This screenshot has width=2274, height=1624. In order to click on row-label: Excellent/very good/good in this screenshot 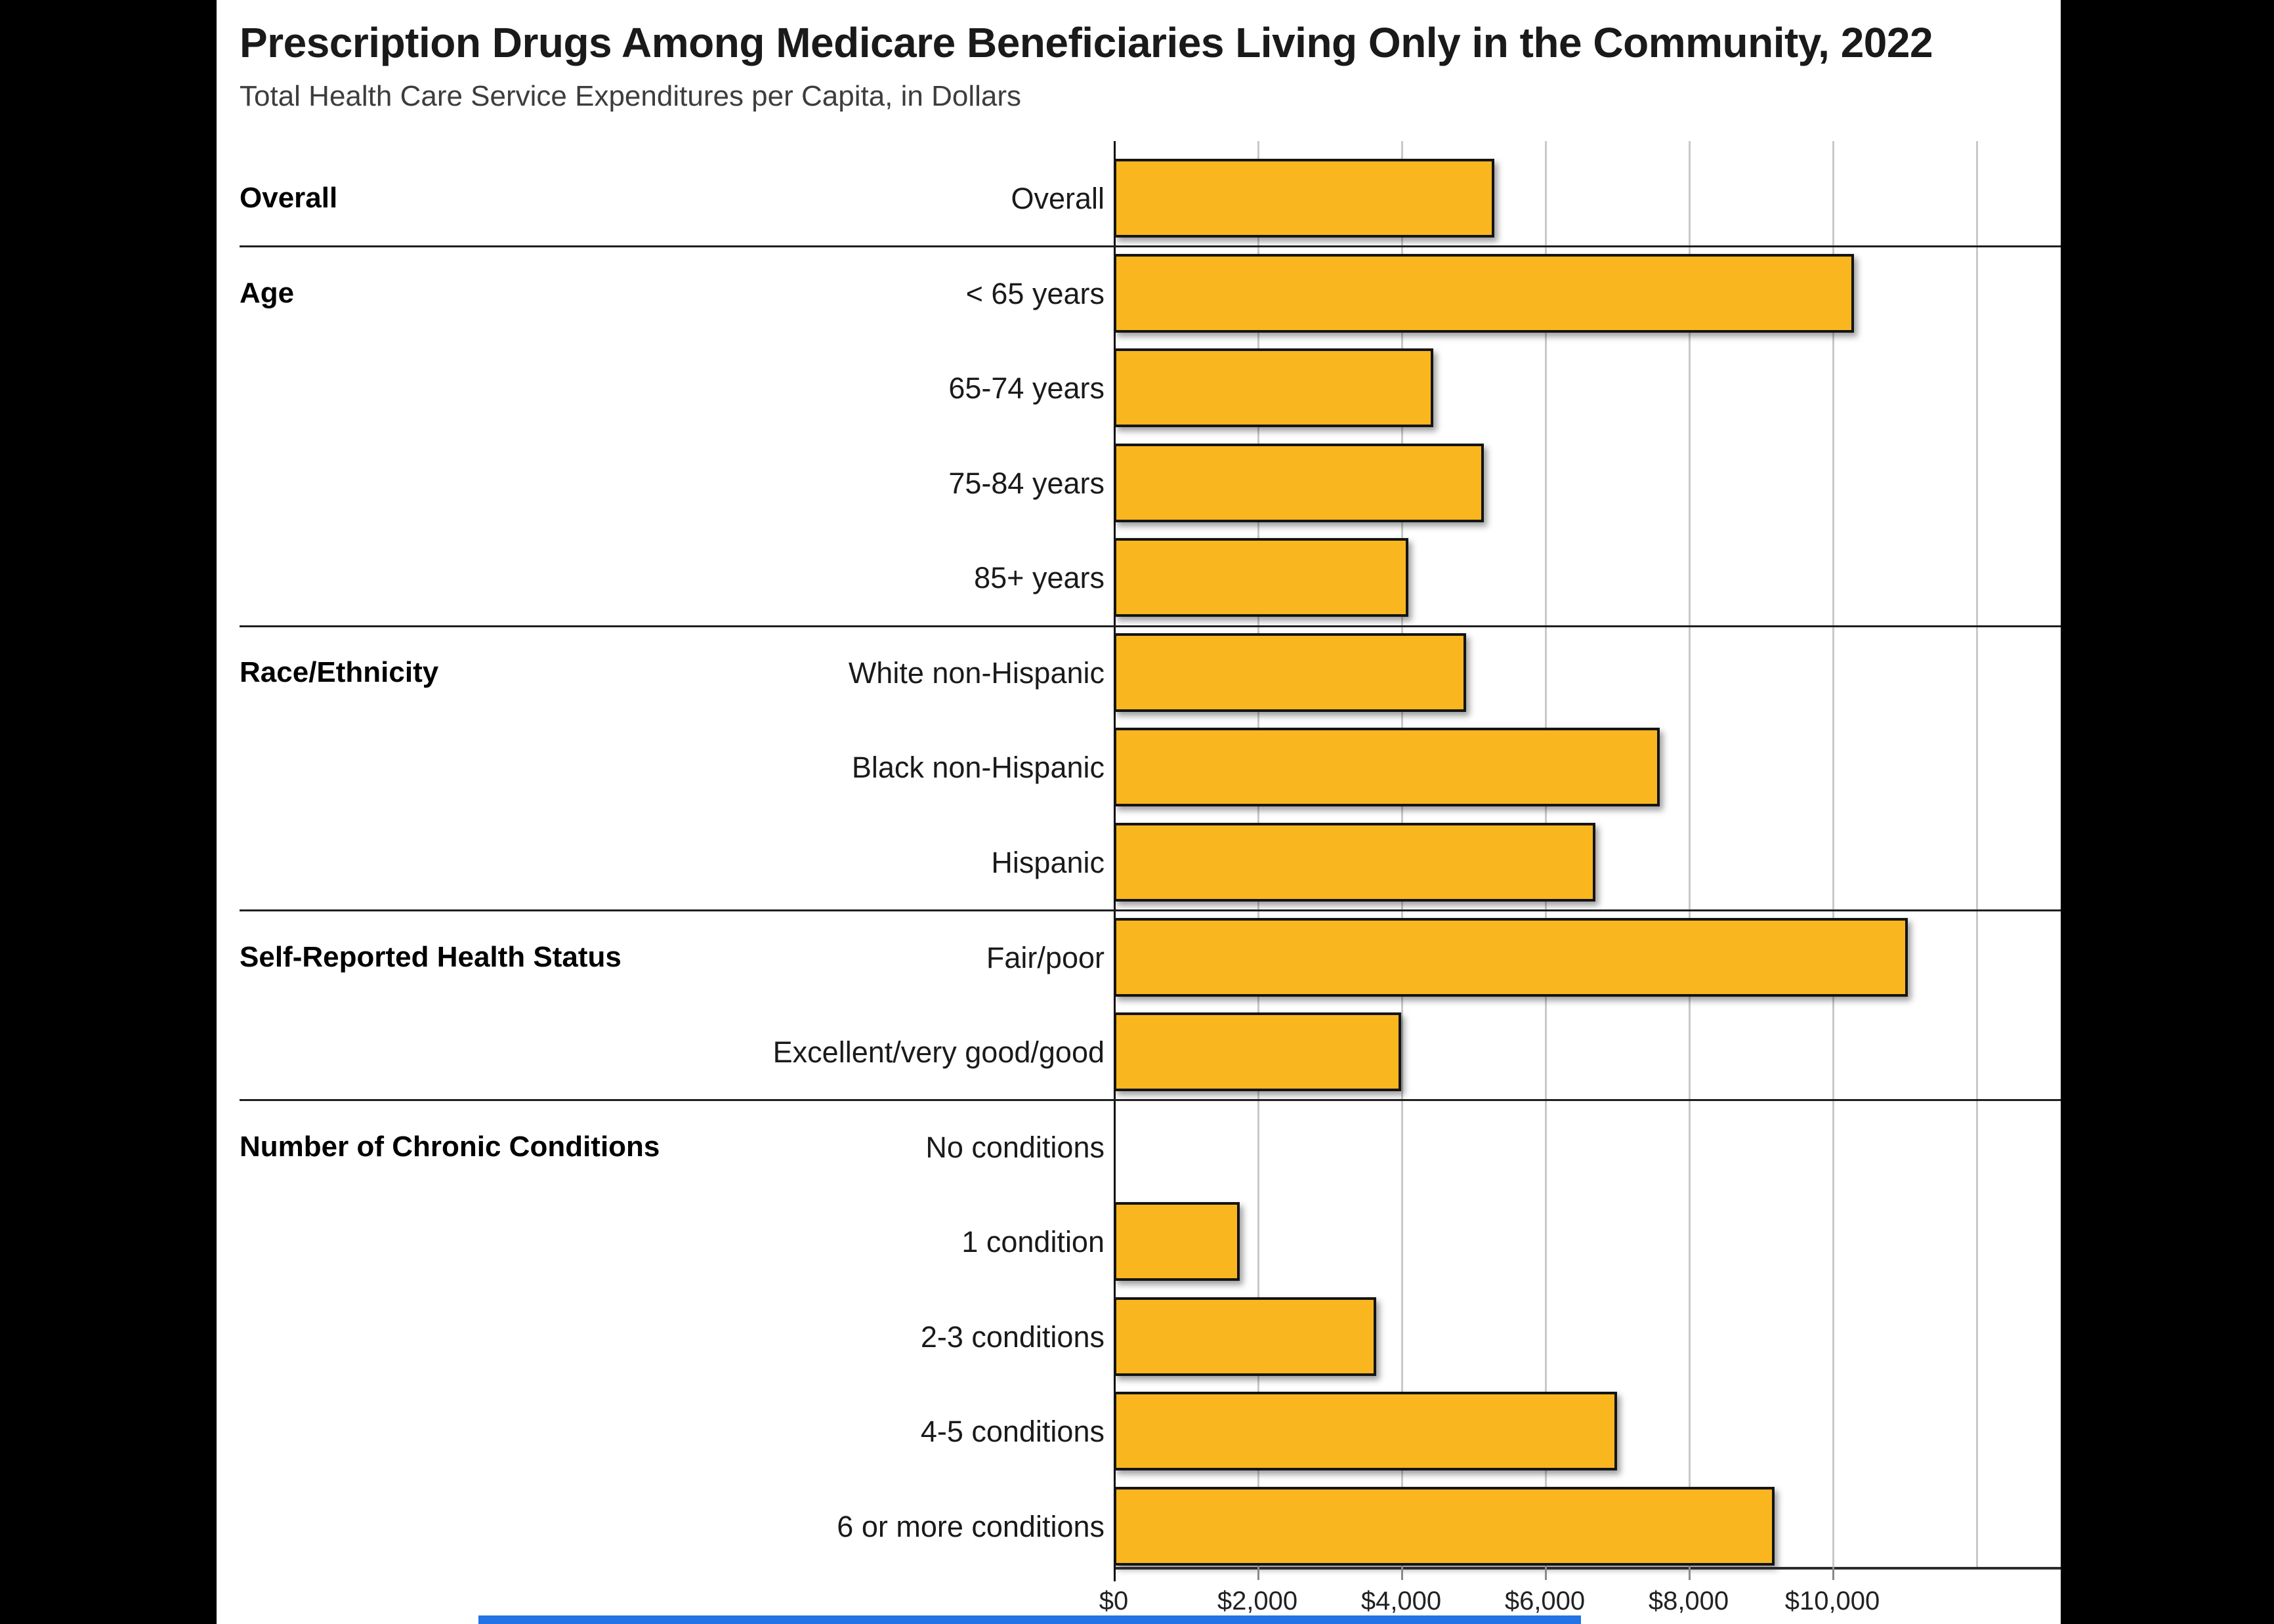, I will do `click(938, 1052)`.